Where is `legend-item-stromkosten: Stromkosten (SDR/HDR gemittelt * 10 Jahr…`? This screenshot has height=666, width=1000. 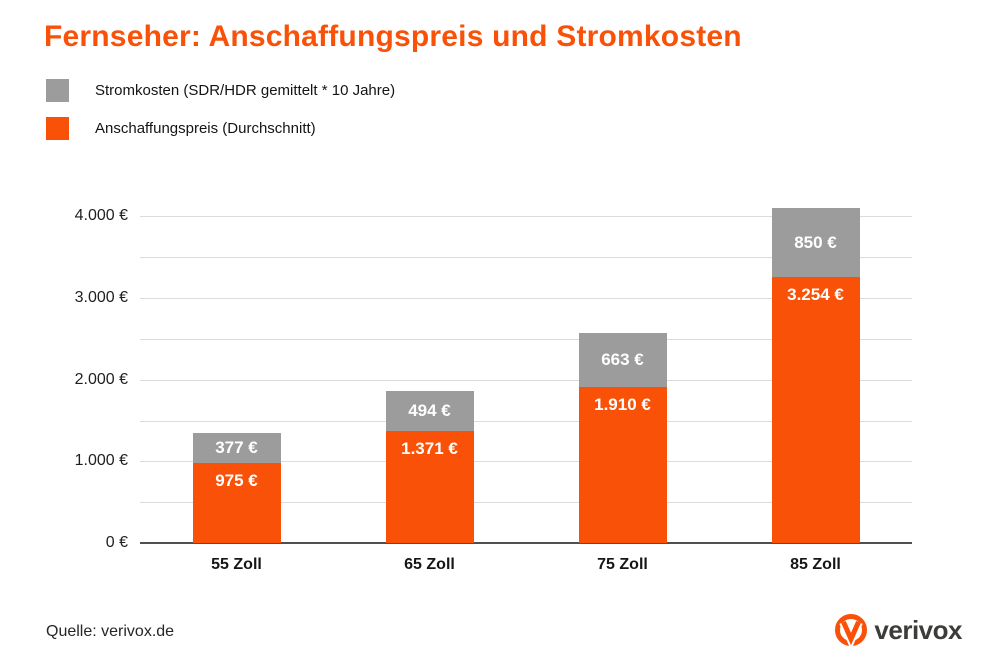 legend-item-stromkosten: Stromkosten (SDR/HDR gemittelt * 10 Jahr… is located at coordinates (220, 90).